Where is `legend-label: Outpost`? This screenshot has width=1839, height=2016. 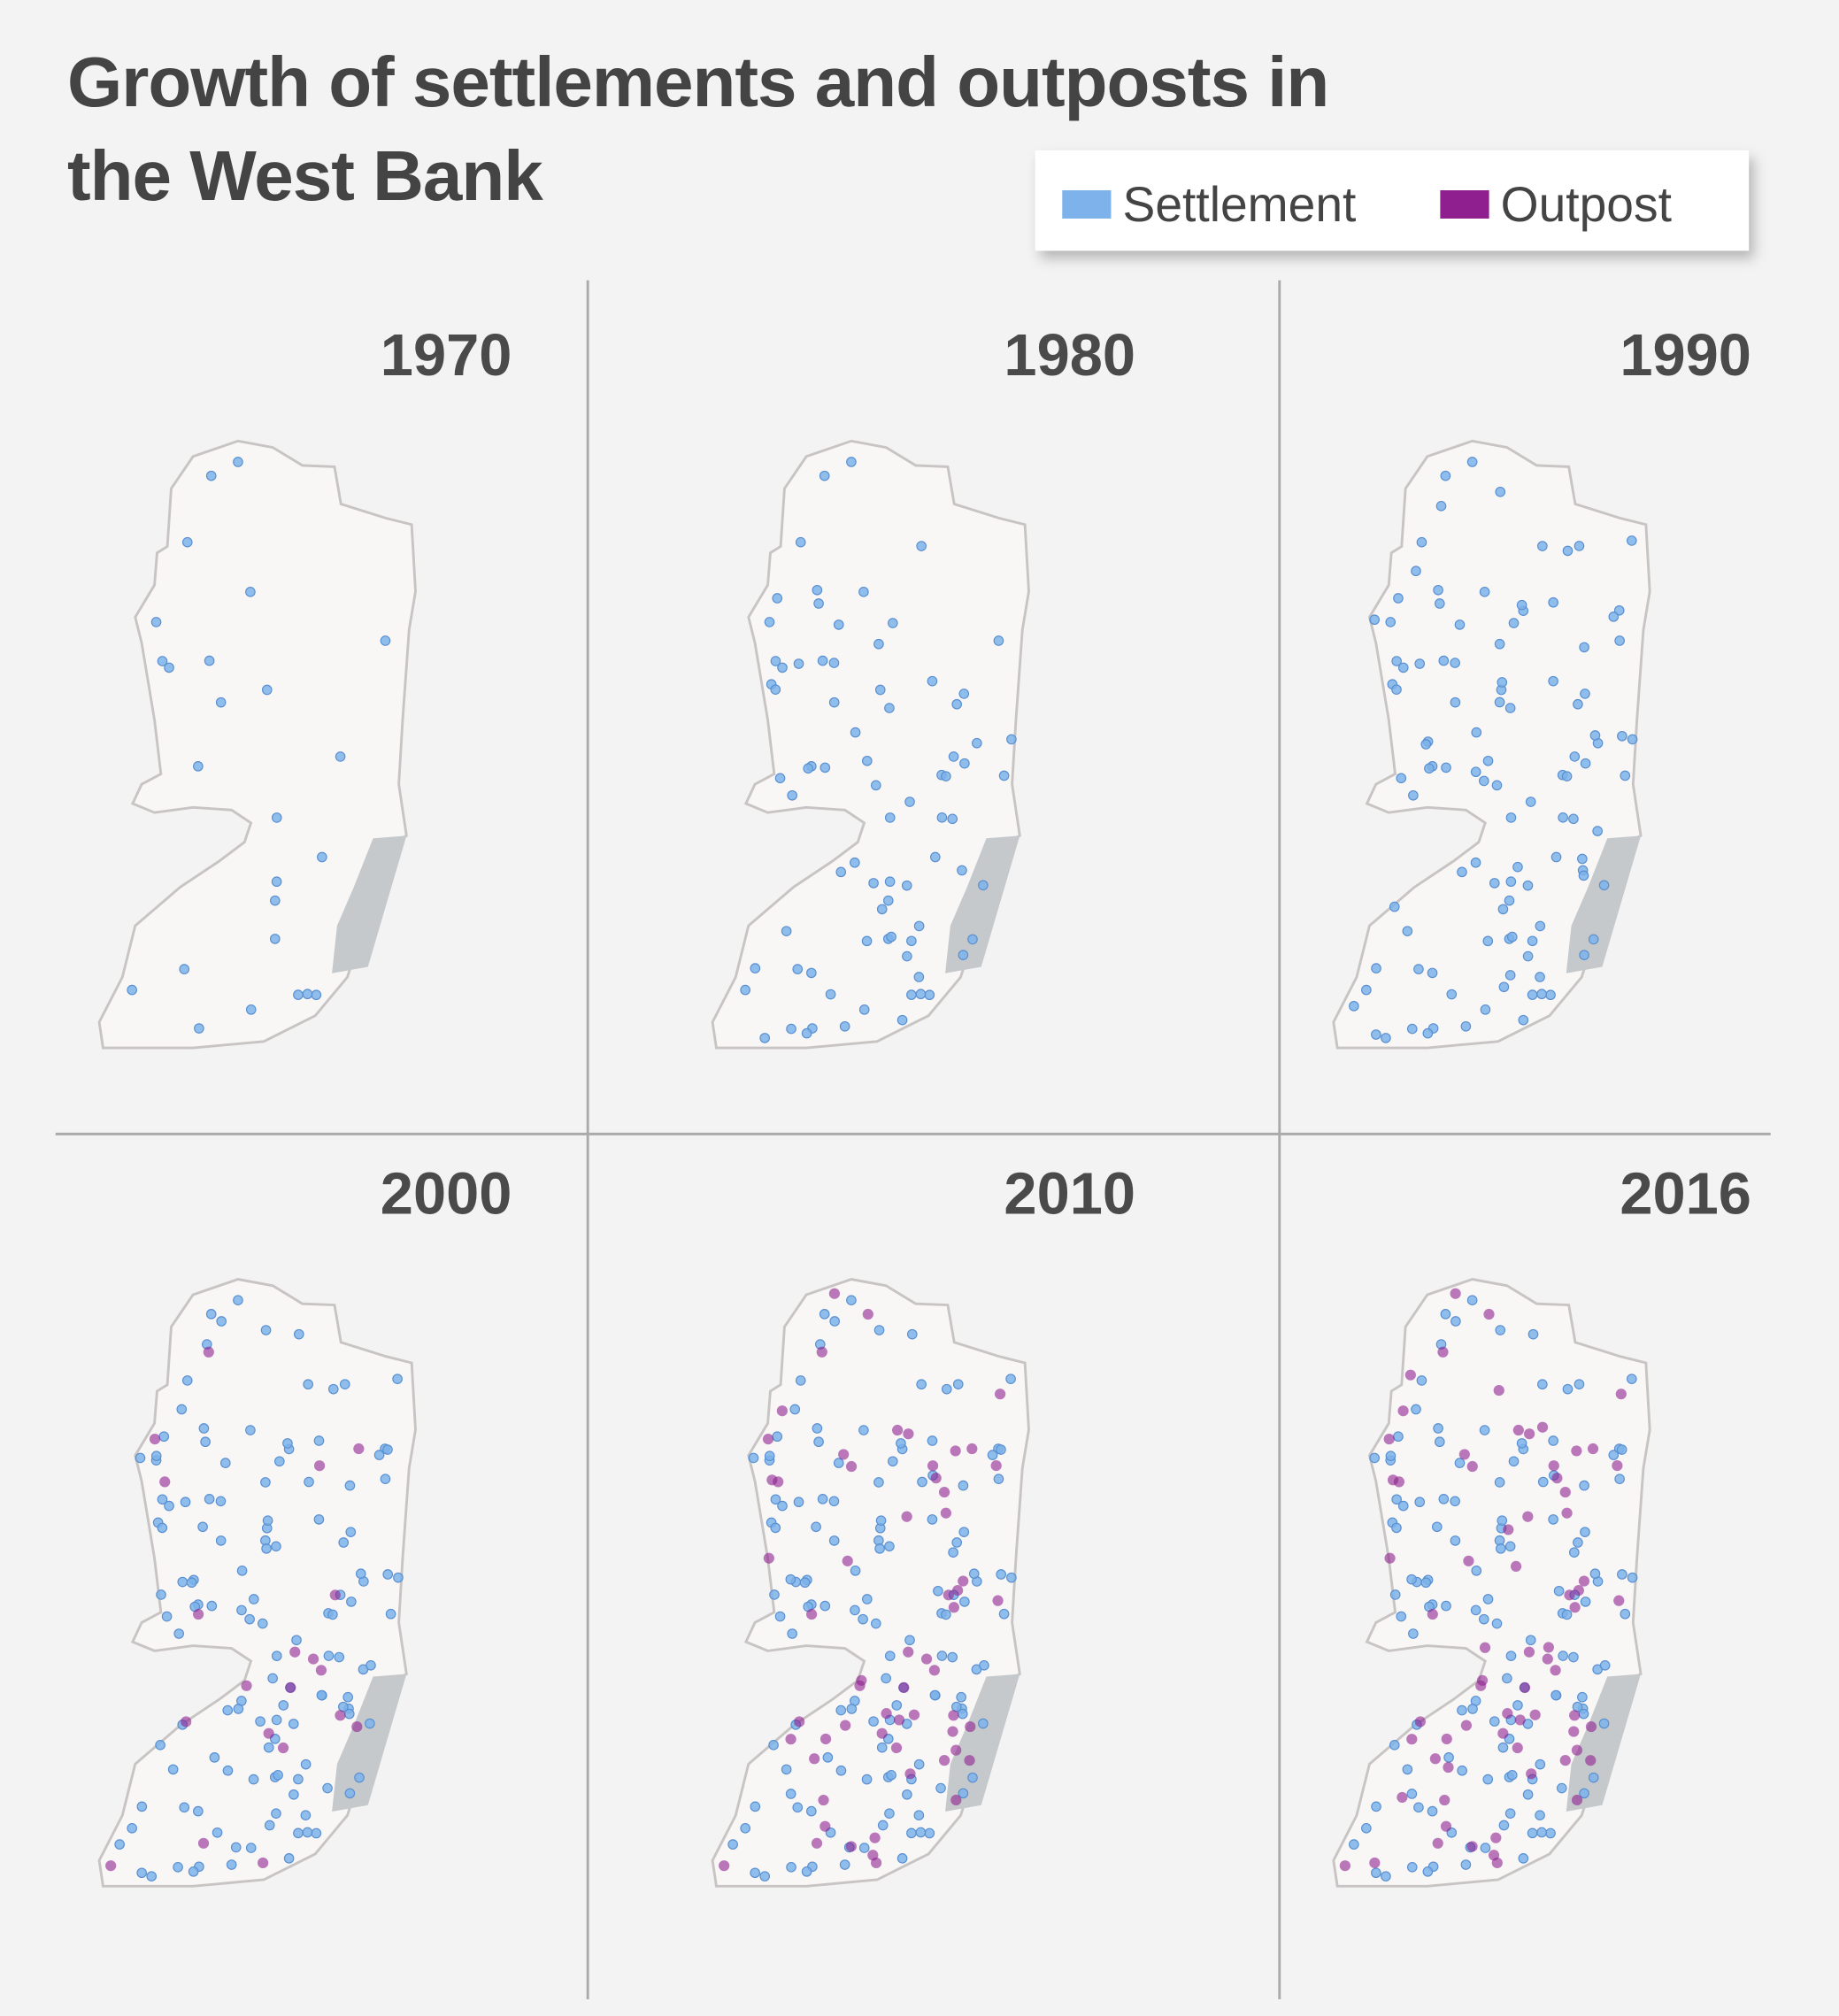 legend-label: Outpost is located at coordinates (1587, 204).